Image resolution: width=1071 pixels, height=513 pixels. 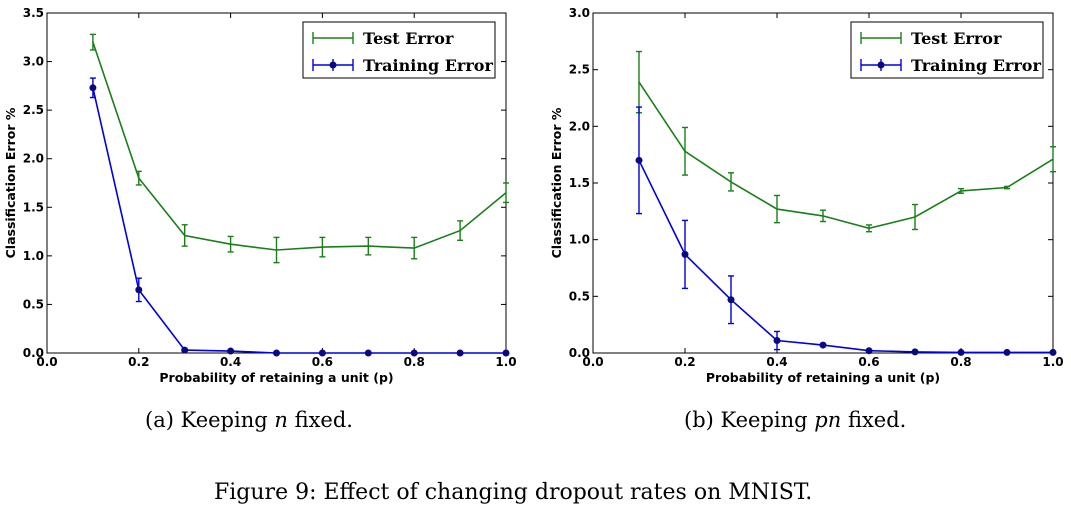 What do you see at coordinates (795, 420) in the screenshot?
I see `subcaption-b: (b) Keeping pn fixed.` at bounding box center [795, 420].